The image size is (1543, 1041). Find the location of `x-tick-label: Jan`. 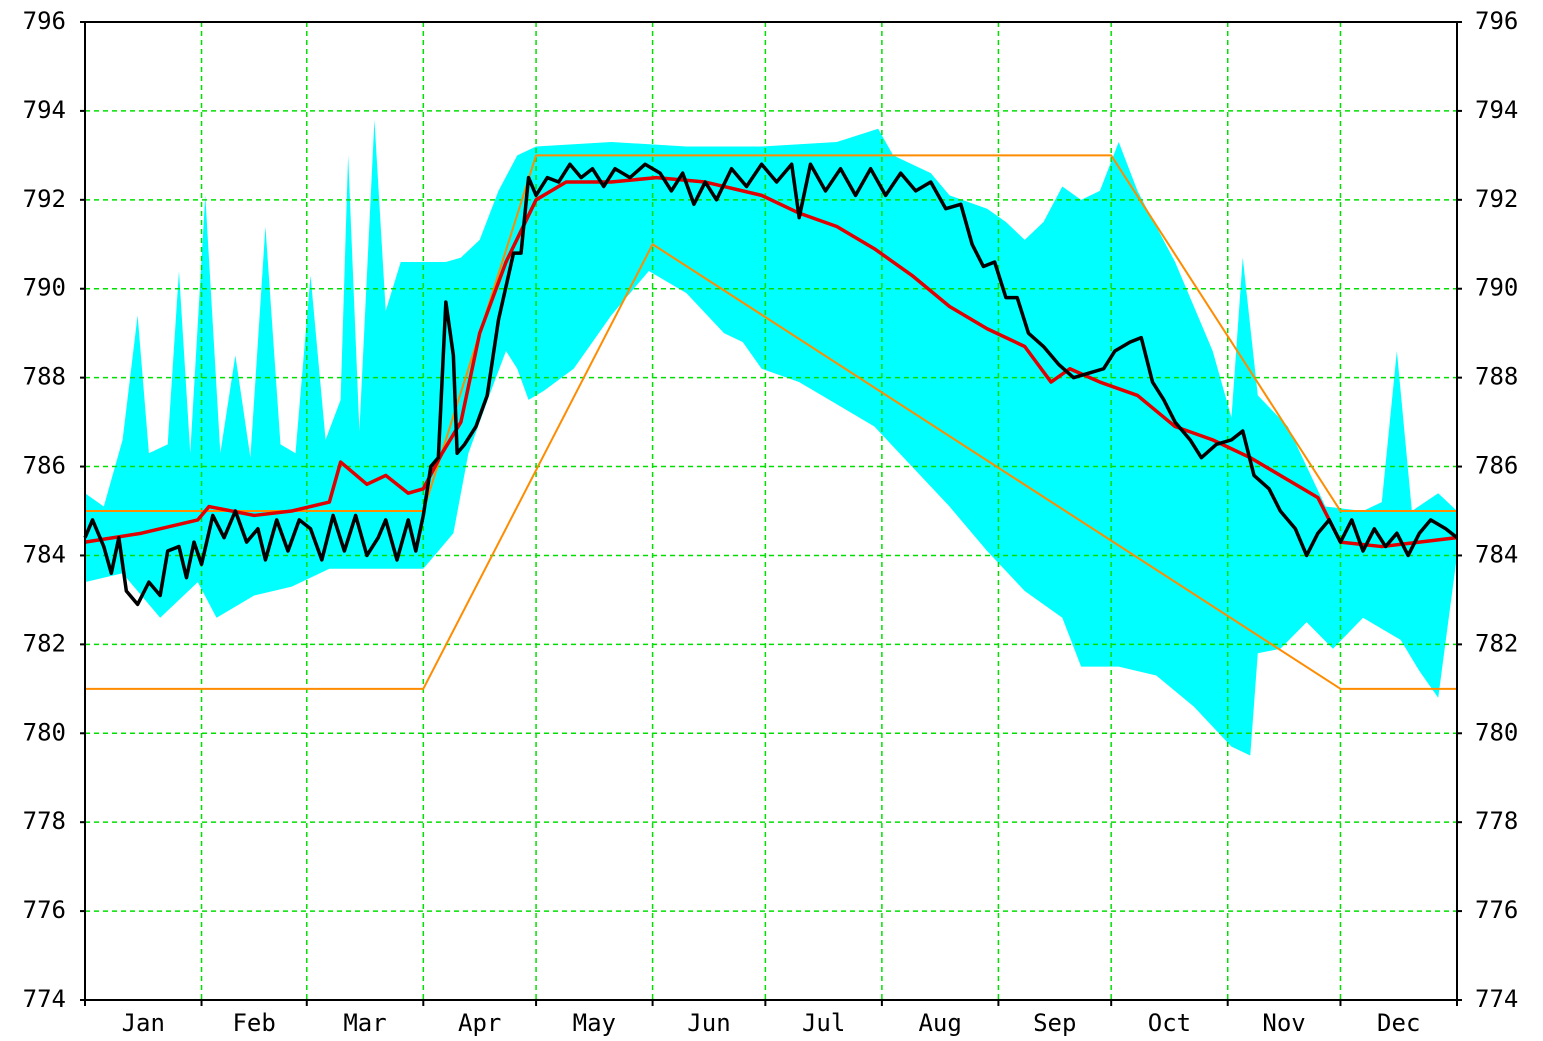

x-tick-label: Jan is located at coordinates (143, 1023).